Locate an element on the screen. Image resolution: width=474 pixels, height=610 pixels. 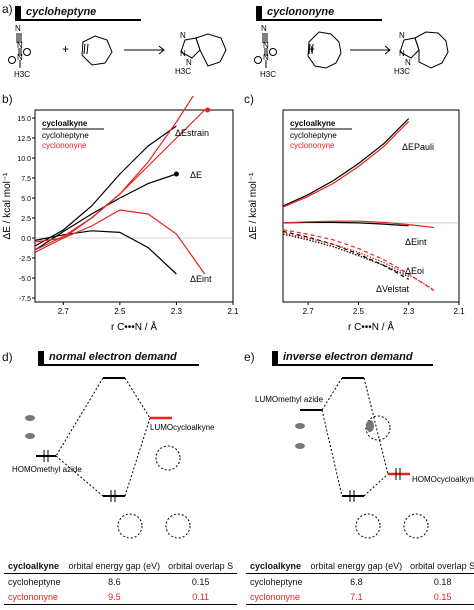
legend-b-non: cyclononyne is located at coordinates (64, 145).